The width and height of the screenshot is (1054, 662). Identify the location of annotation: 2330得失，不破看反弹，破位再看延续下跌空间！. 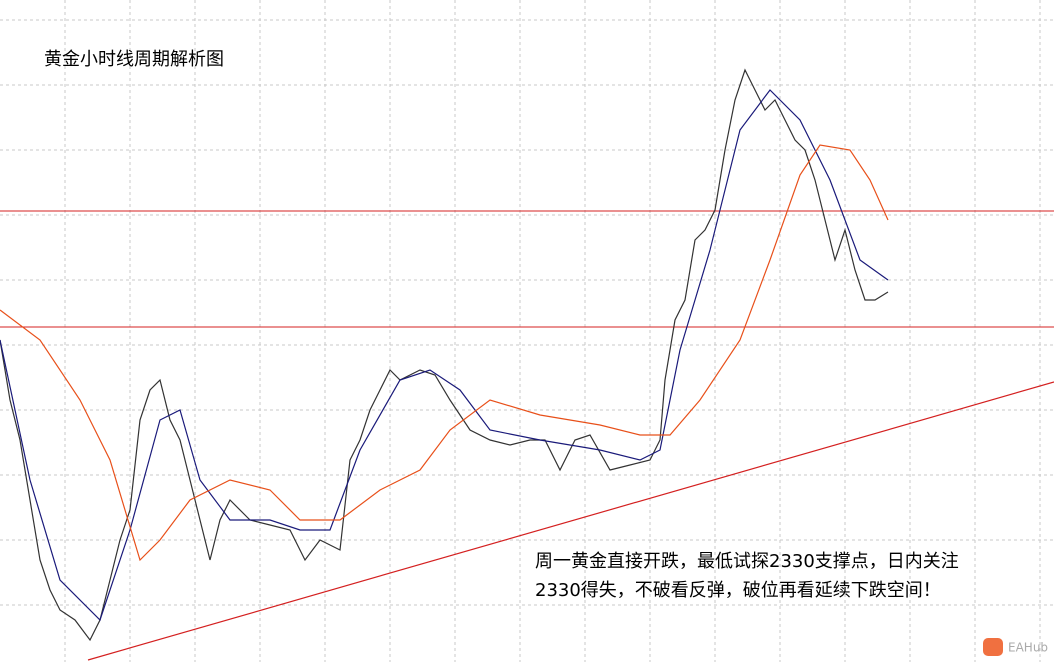
(738, 590).